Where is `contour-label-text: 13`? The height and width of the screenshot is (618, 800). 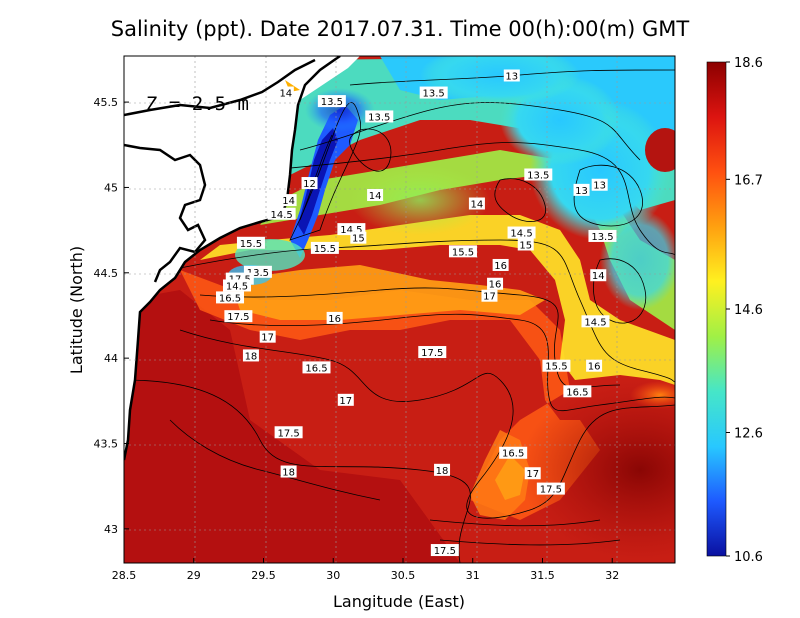 contour-label-text: 13 is located at coordinates (581, 191).